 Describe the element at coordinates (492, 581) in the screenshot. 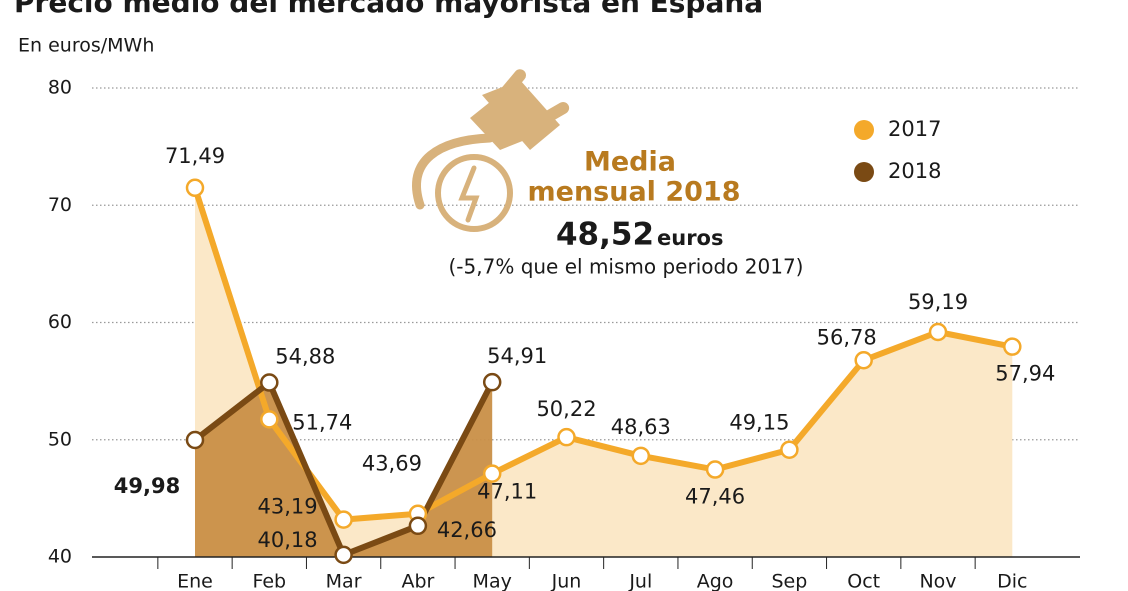

I see `x-tick-label: May` at that location.